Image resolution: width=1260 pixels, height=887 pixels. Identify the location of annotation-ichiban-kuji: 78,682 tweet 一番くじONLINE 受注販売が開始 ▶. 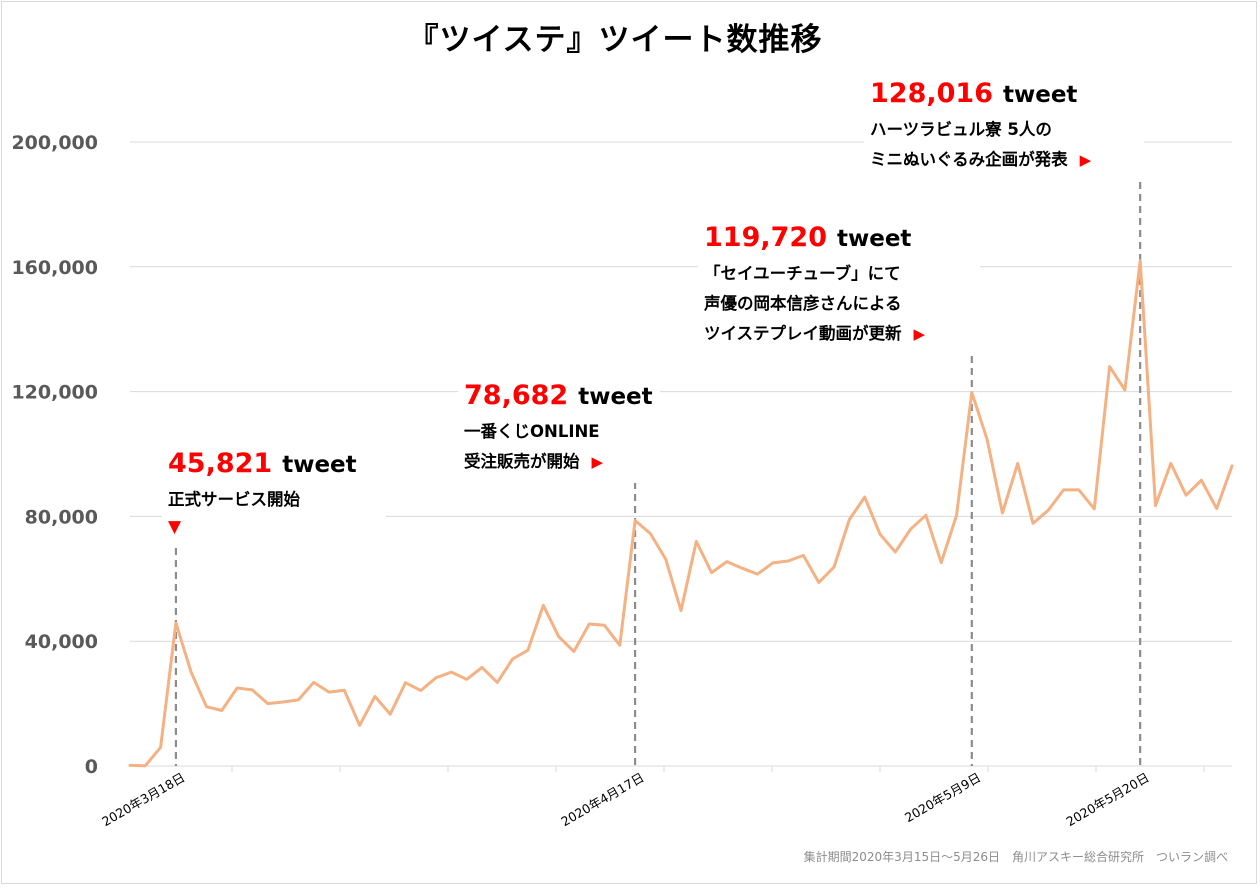
(559, 429).